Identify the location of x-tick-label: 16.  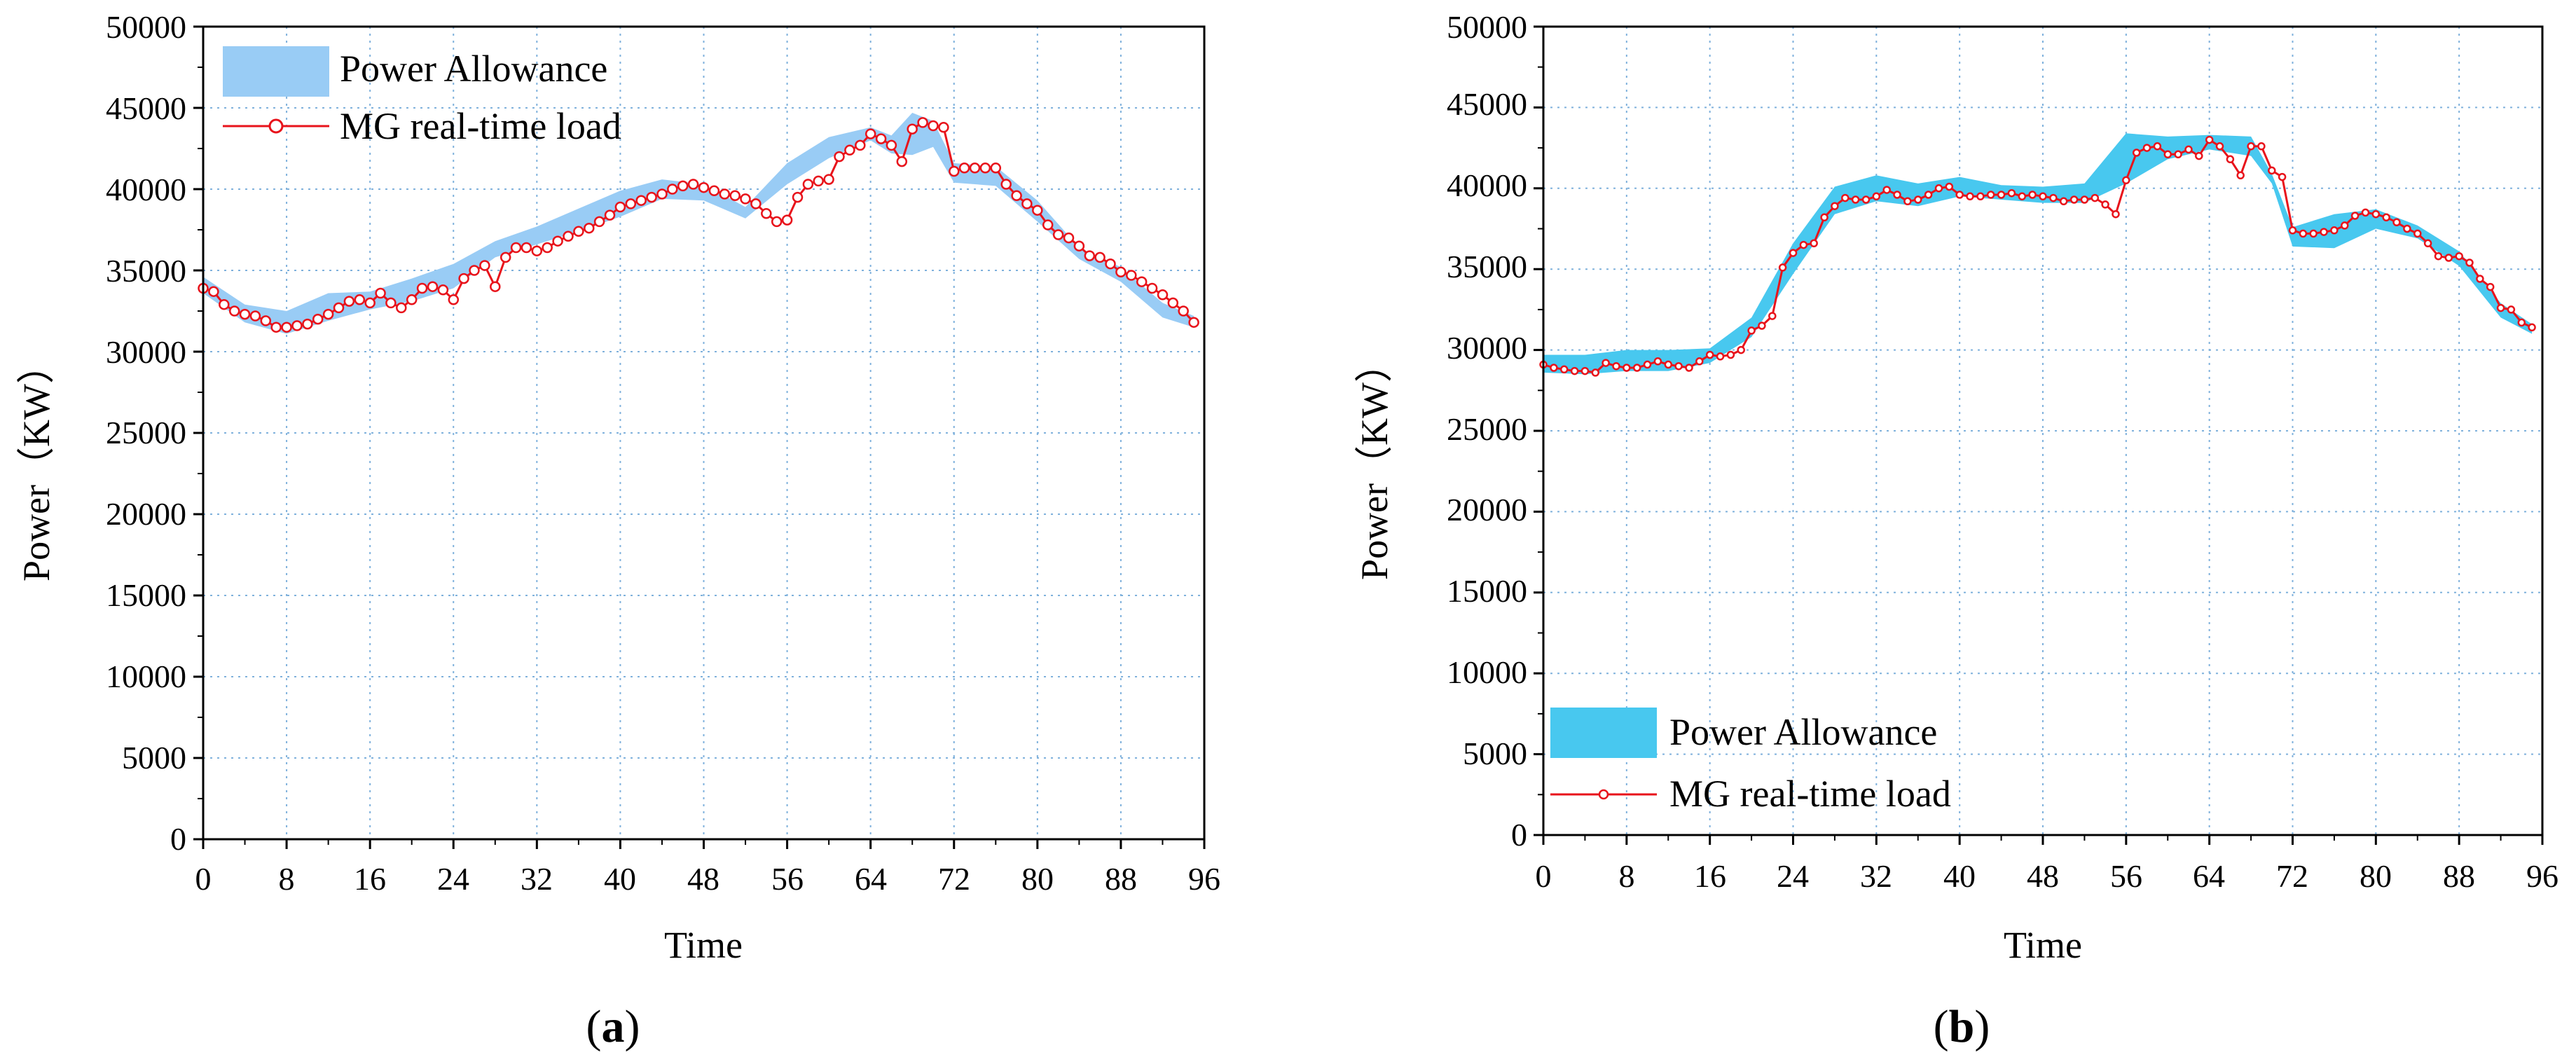
(370, 879).